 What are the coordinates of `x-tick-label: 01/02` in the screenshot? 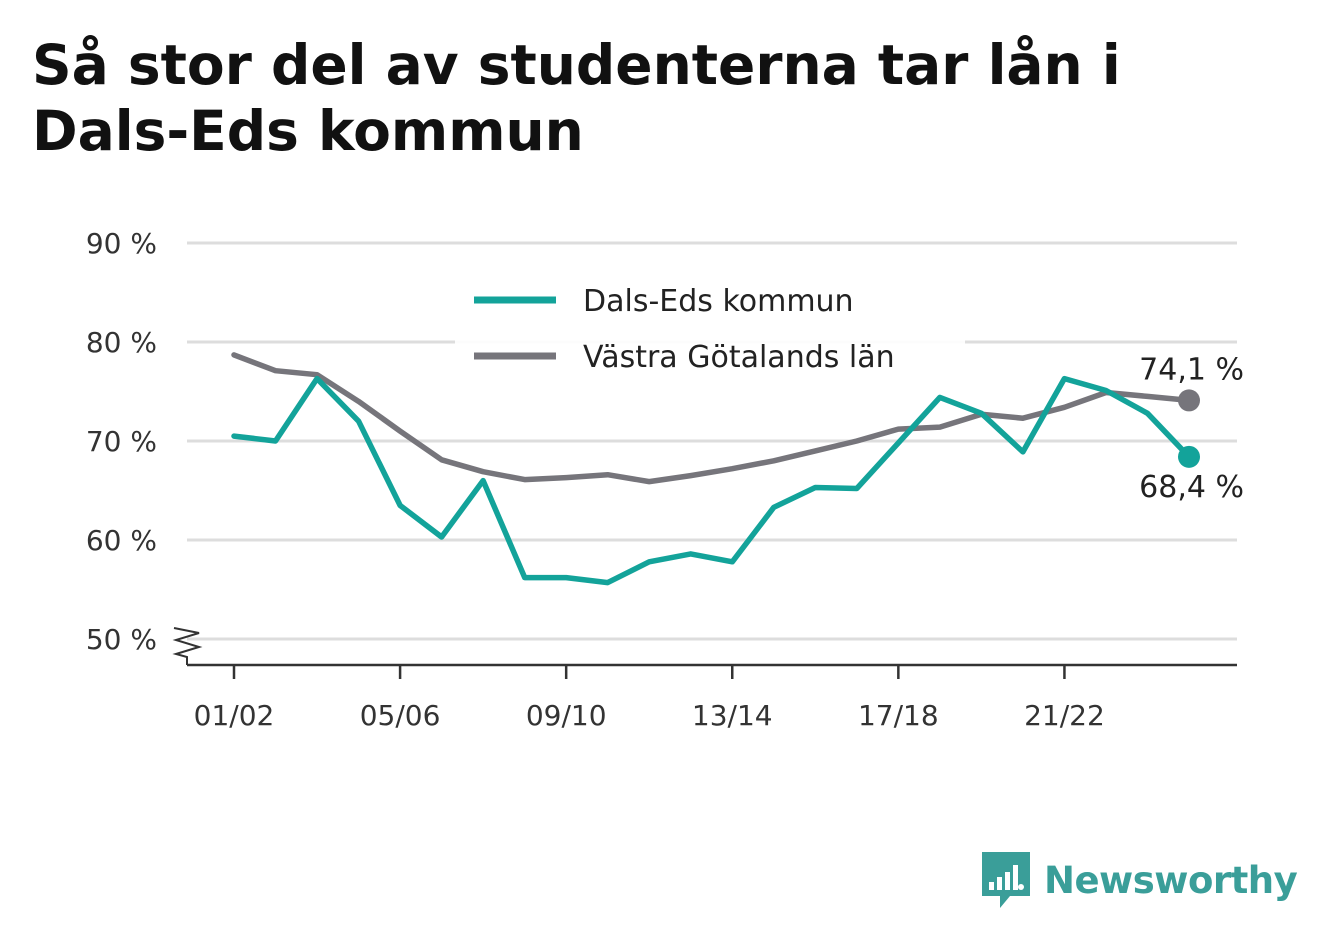 It's located at (234, 715).